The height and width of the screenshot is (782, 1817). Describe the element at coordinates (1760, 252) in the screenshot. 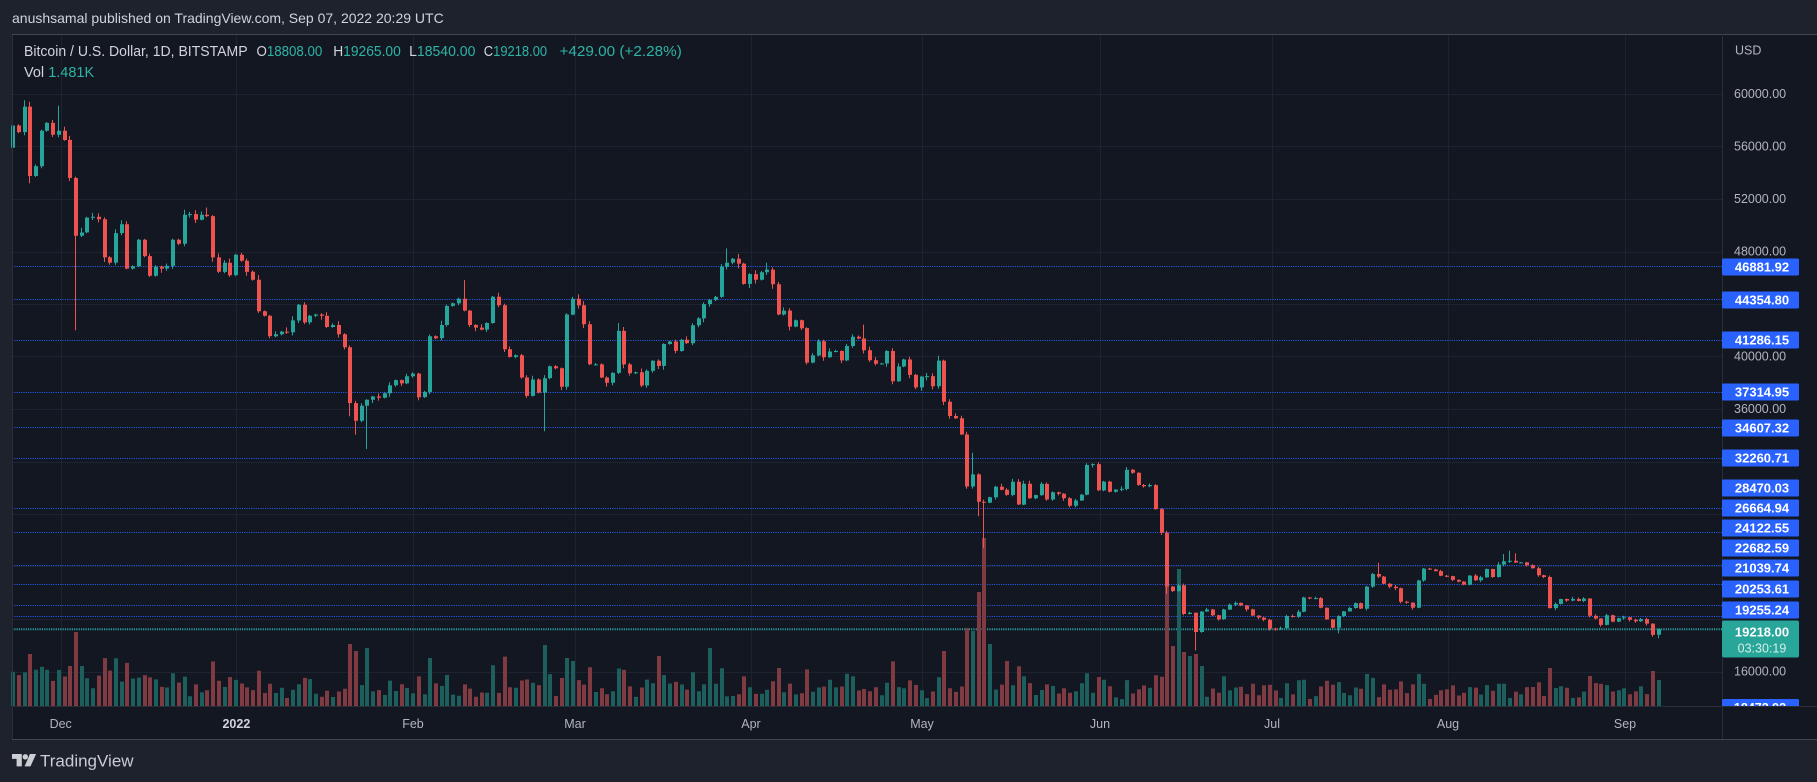

I see `svg-text: 48000.00` at that location.